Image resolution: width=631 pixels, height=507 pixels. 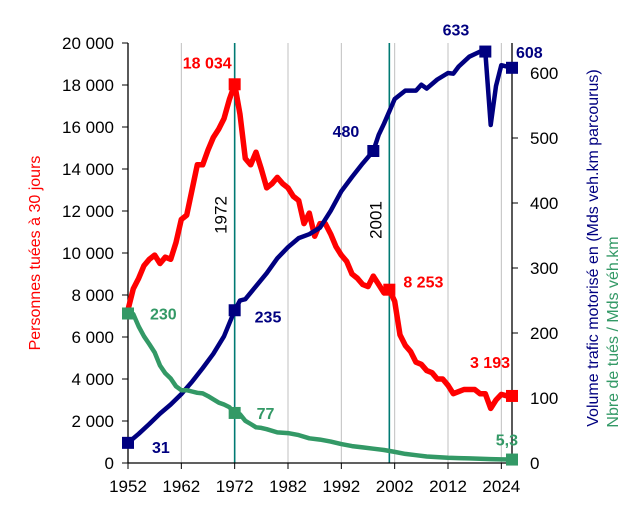 What do you see at coordinates (288, 486) in the screenshot?
I see `x-tick-label: 1982` at bounding box center [288, 486].